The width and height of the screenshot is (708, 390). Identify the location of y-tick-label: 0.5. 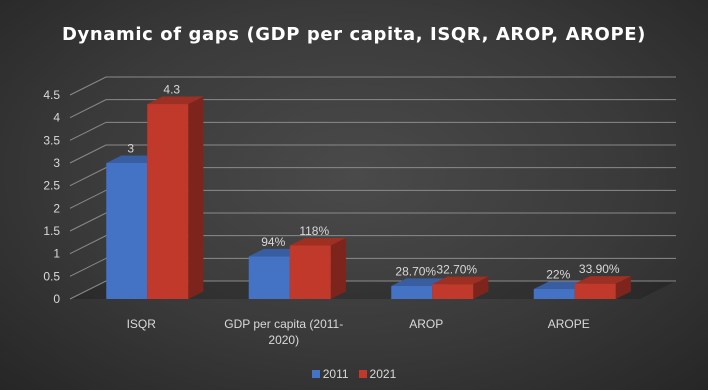
(51, 276).